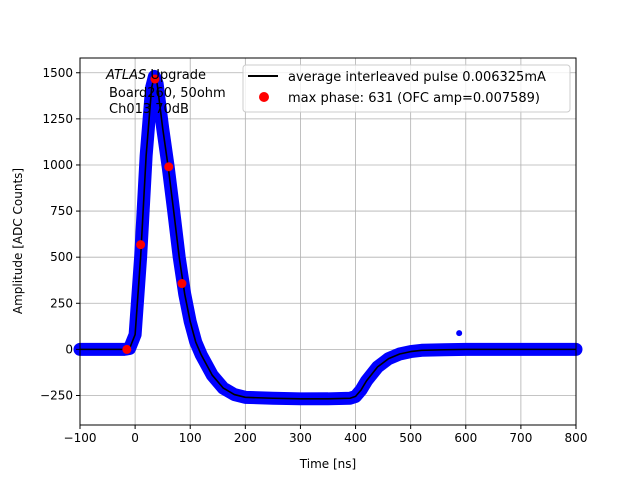  I want to click on y-axis-label: Amplitude [ADC Counts], so click(18, 241).